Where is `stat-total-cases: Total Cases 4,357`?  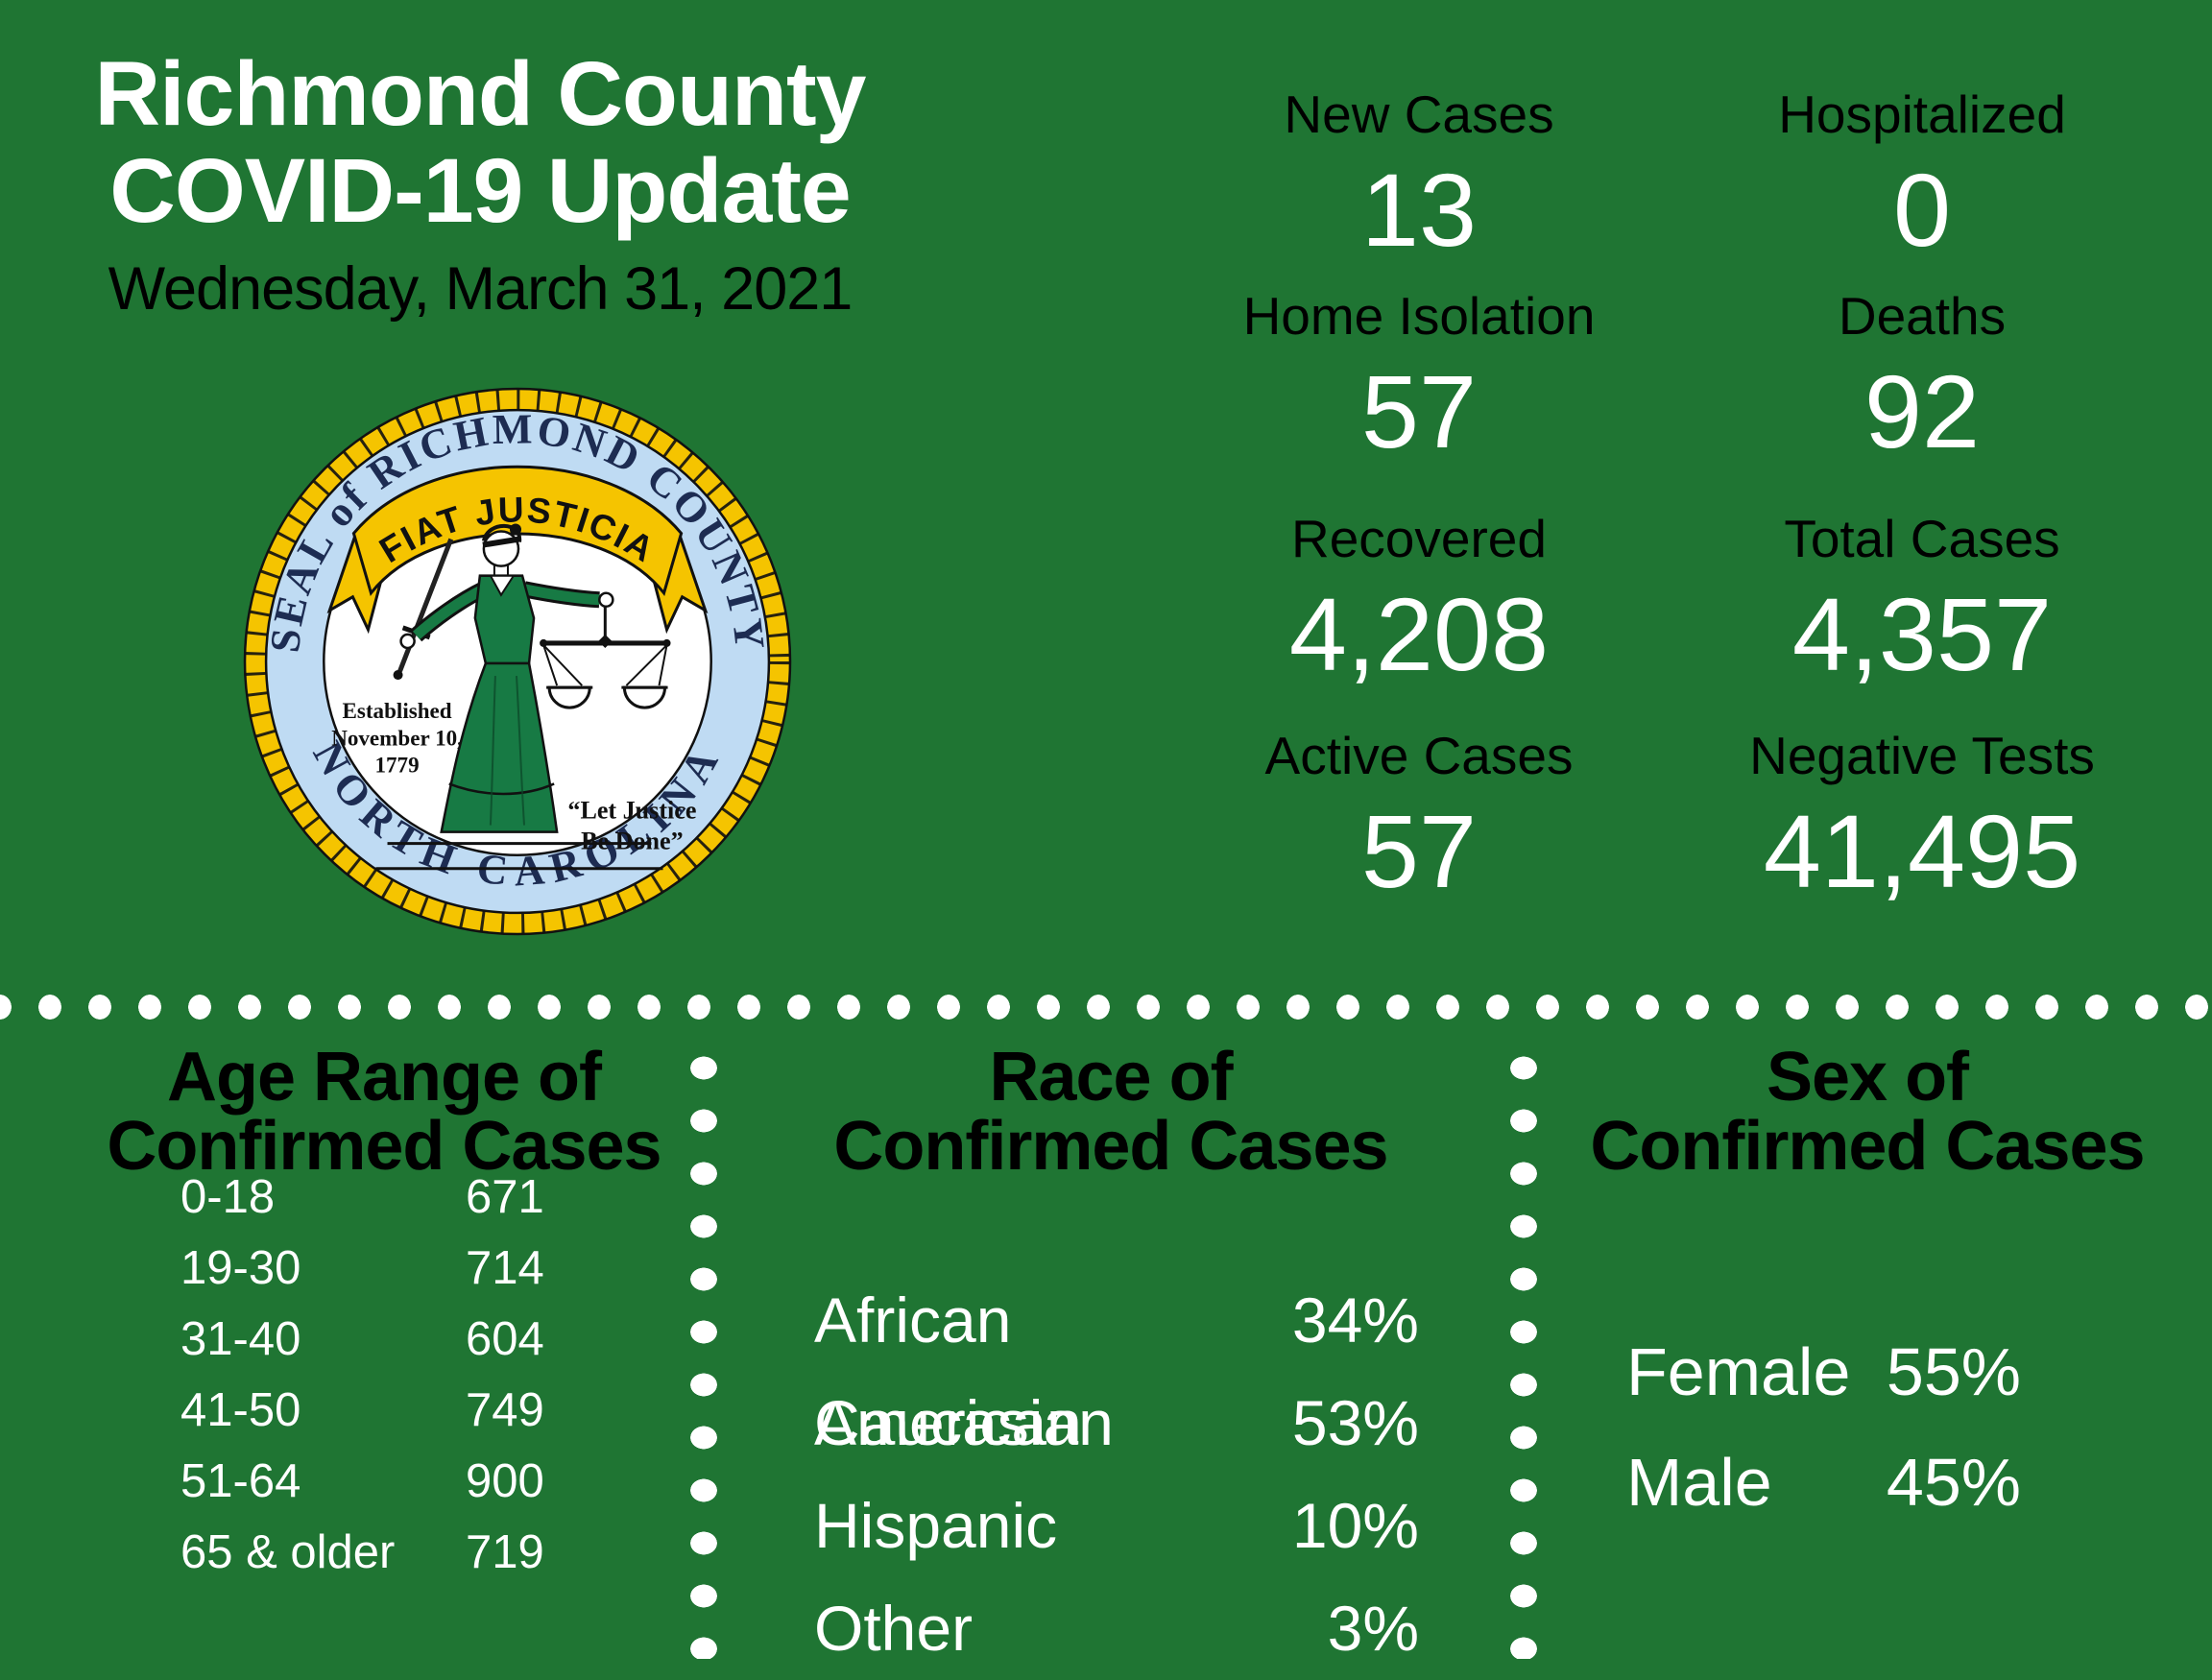 stat-total-cases: Total Cases 4,357 is located at coordinates (1922, 599).